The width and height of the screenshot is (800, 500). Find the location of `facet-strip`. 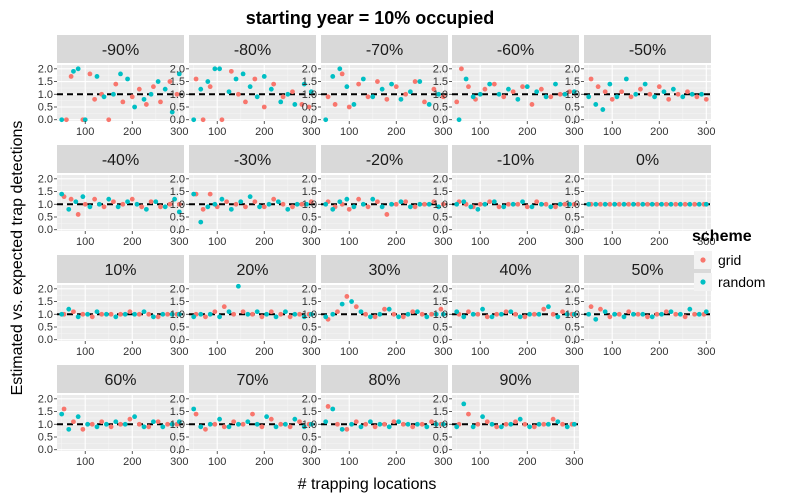

facet-strip is located at coordinates (120, 379).